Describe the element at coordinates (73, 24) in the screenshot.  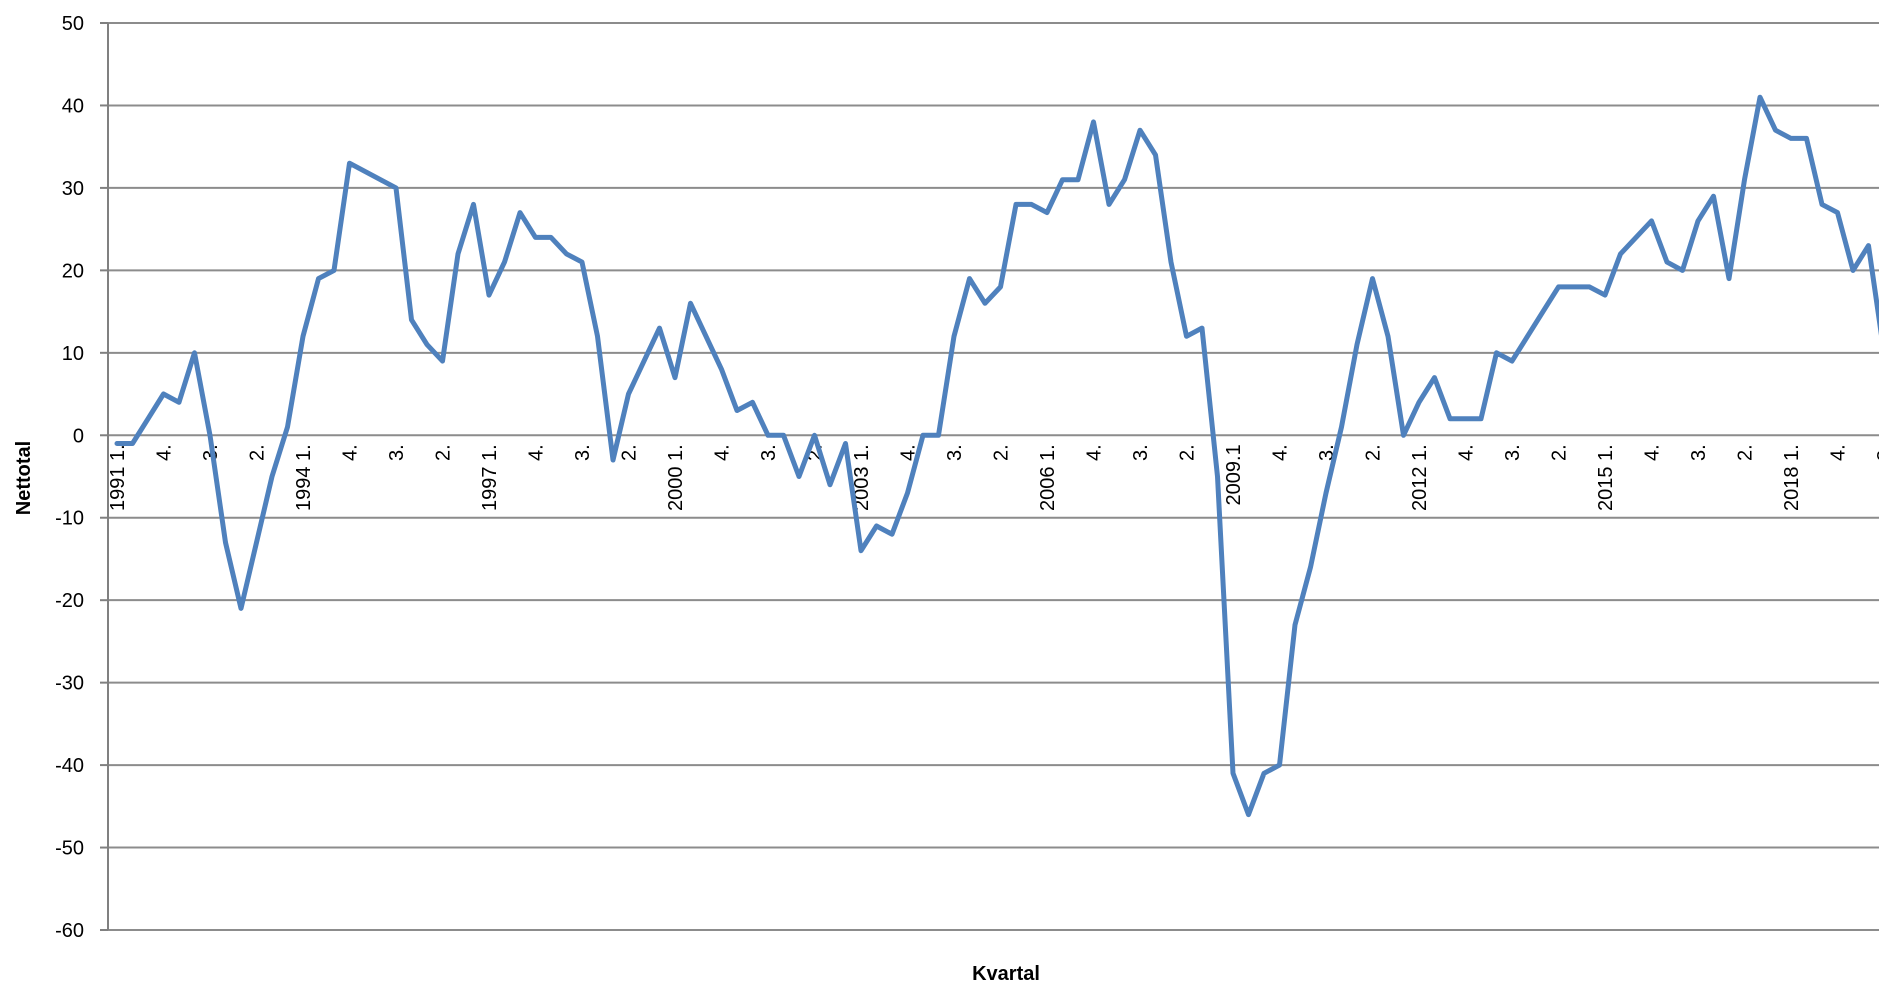
I see `y-tick-label: 50` at that location.